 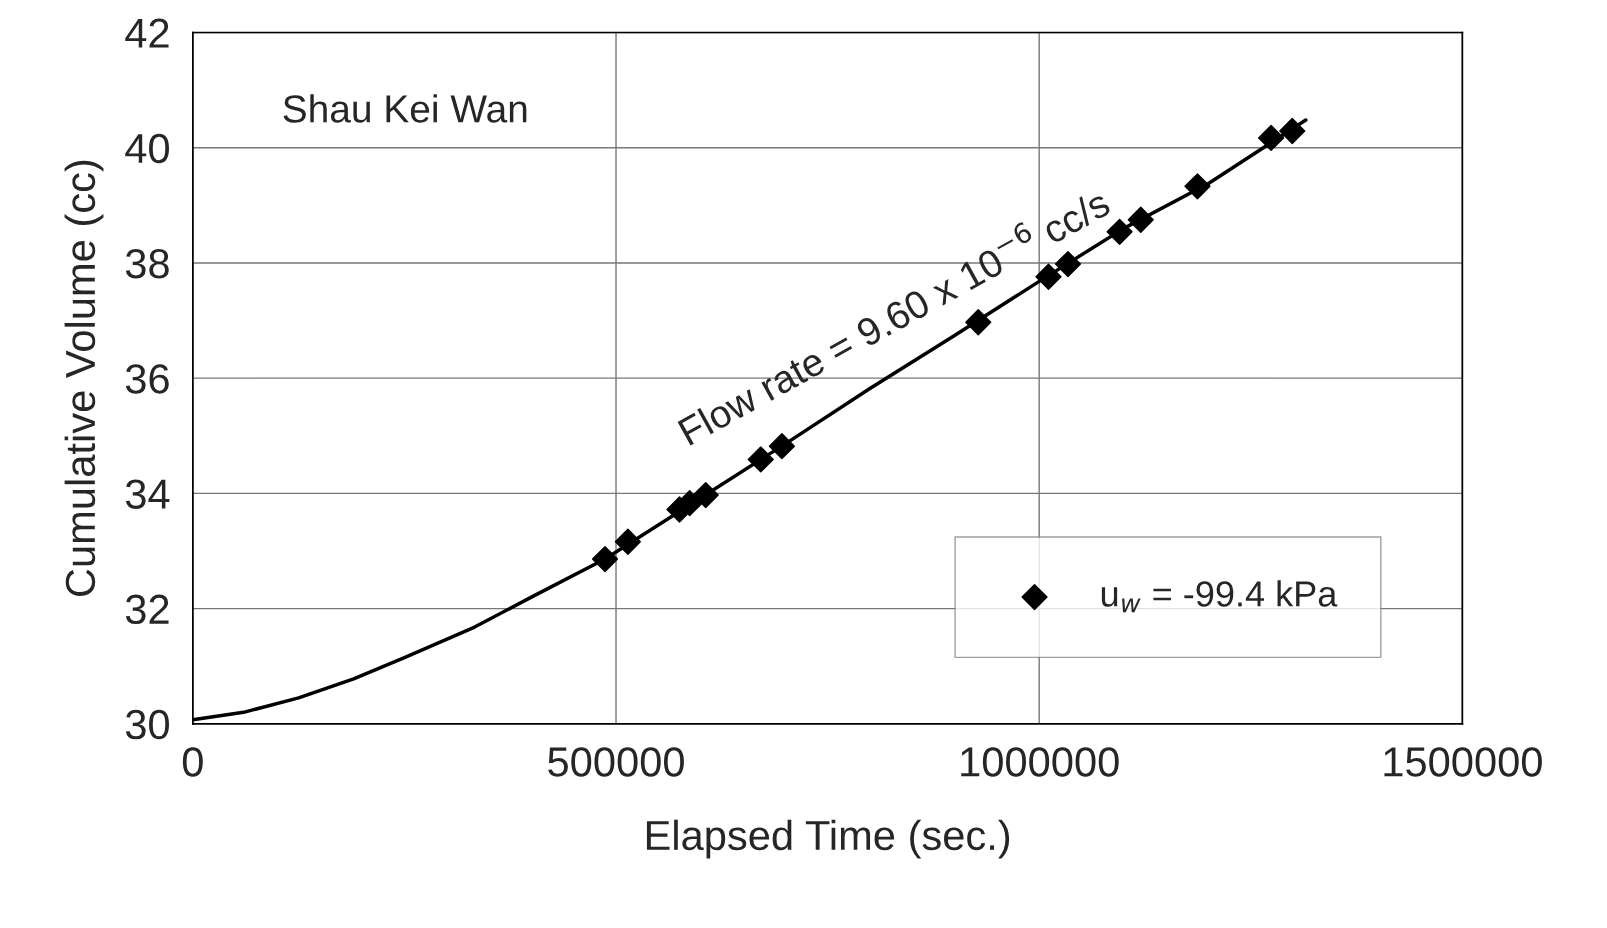 I want to click on annotation: Flow rate = 9.60 x 10$^{−6}$ cc/s, so click(x=892, y=313).